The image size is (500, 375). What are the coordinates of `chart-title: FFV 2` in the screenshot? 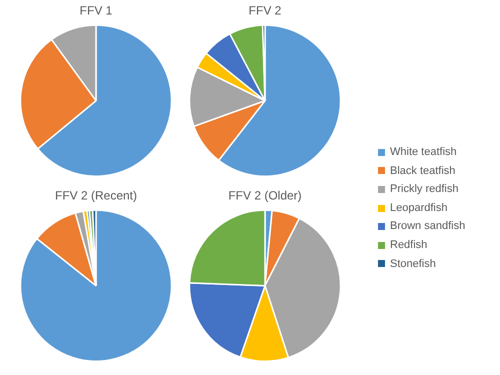 It's located at (265, 11).